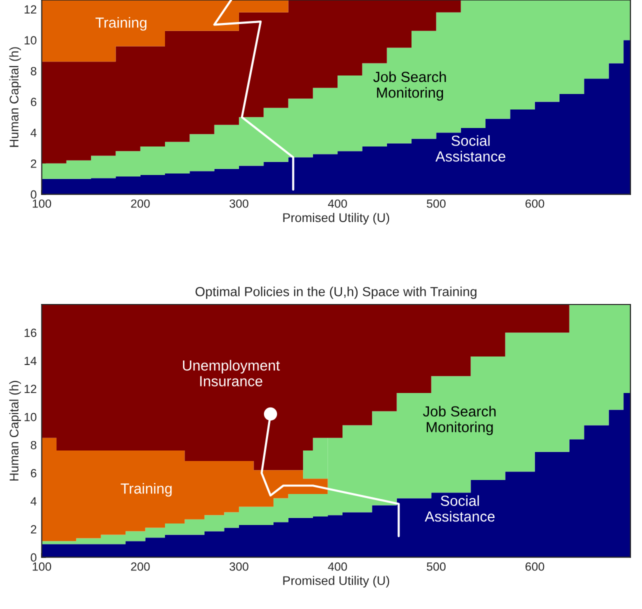  What do you see at coordinates (30, 360) in the screenshot?
I see `y-tick-label: 14` at bounding box center [30, 360].